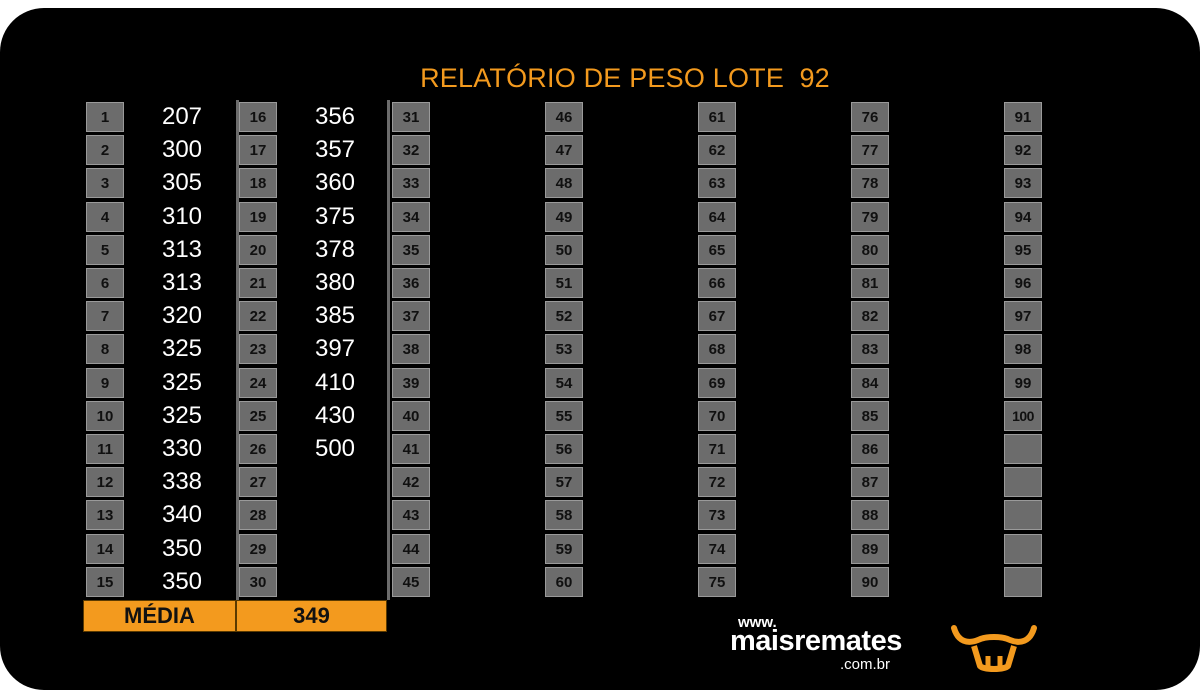 The width and height of the screenshot is (1200, 700). I want to click on animal-number-cell: 76, so click(870, 117).